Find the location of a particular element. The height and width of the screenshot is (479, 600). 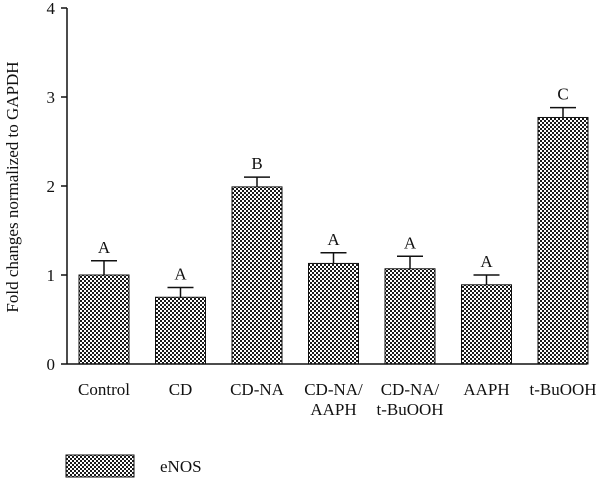

y-ticks-layer: 0 1 2 3 4 is located at coordinates (57, 187).